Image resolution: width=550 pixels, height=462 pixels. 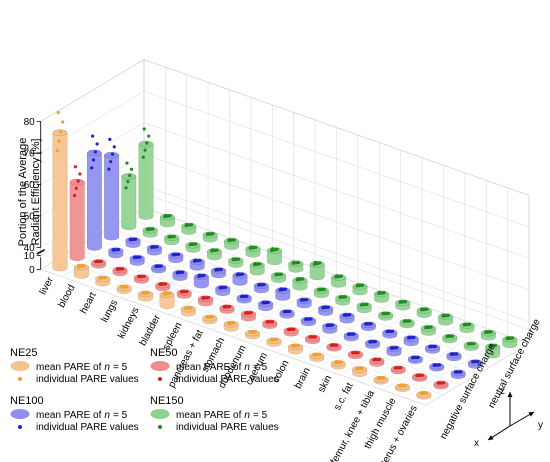 What do you see at coordinates (411, 340) in the screenshot?
I see `bar-NE100-s.c. fat` at bounding box center [411, 340].